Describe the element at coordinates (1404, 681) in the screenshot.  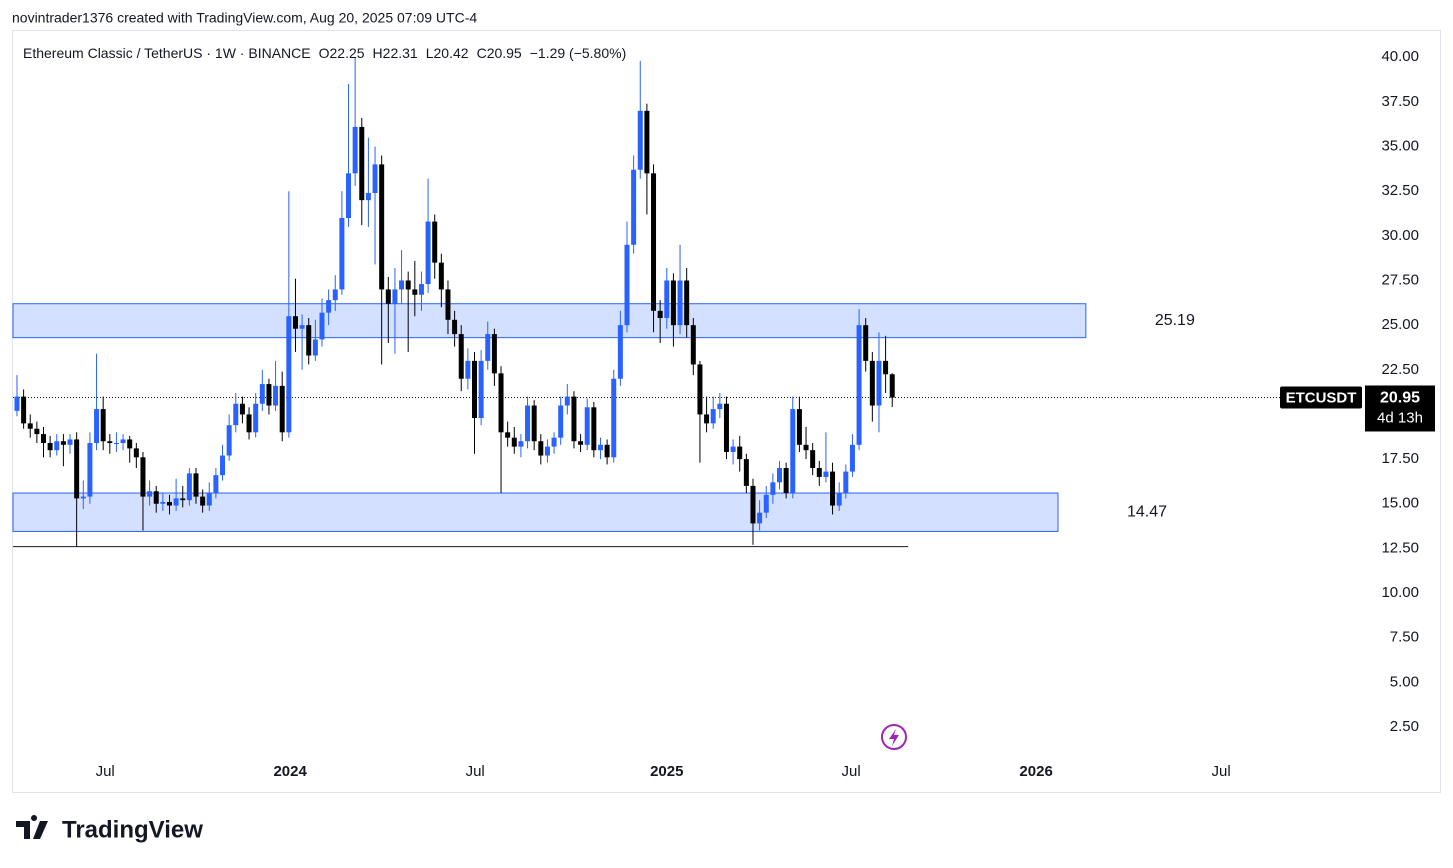
I see `y-tick-label: 5.00` at that location.